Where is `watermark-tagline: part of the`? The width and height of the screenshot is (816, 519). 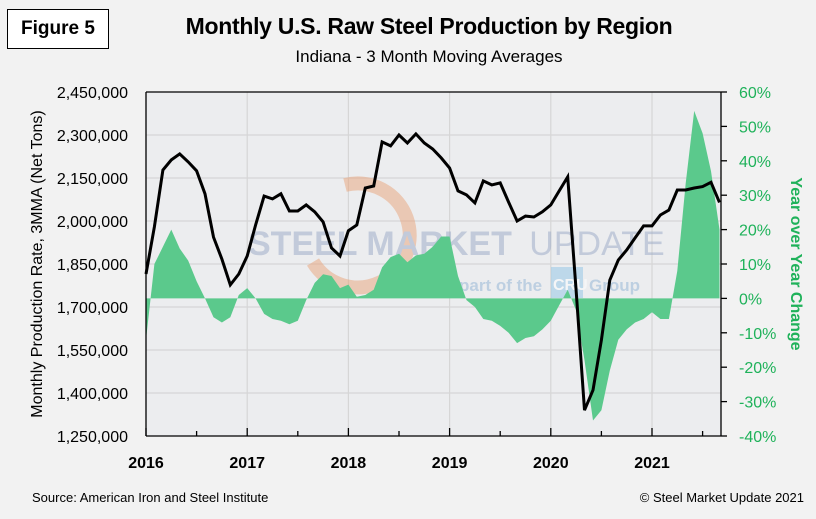 watermark-tagline: part of the is located at coordinates (500, 285).